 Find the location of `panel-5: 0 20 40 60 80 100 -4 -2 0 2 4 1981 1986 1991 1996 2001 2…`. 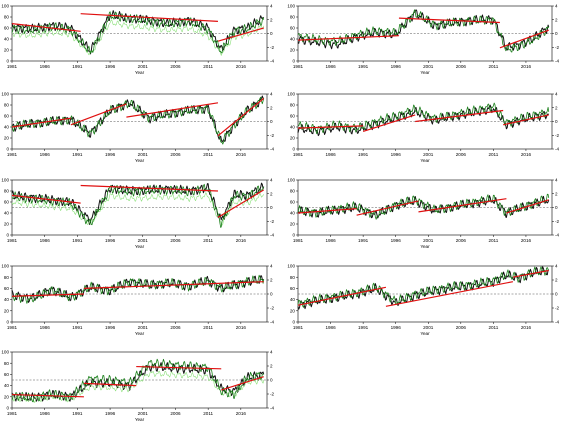

panel-5: 0 20 40 60 80 100 -4 -2 0 2 4 1981 1986 1991 1996 2001 2… is located at coordinates (137, 213).